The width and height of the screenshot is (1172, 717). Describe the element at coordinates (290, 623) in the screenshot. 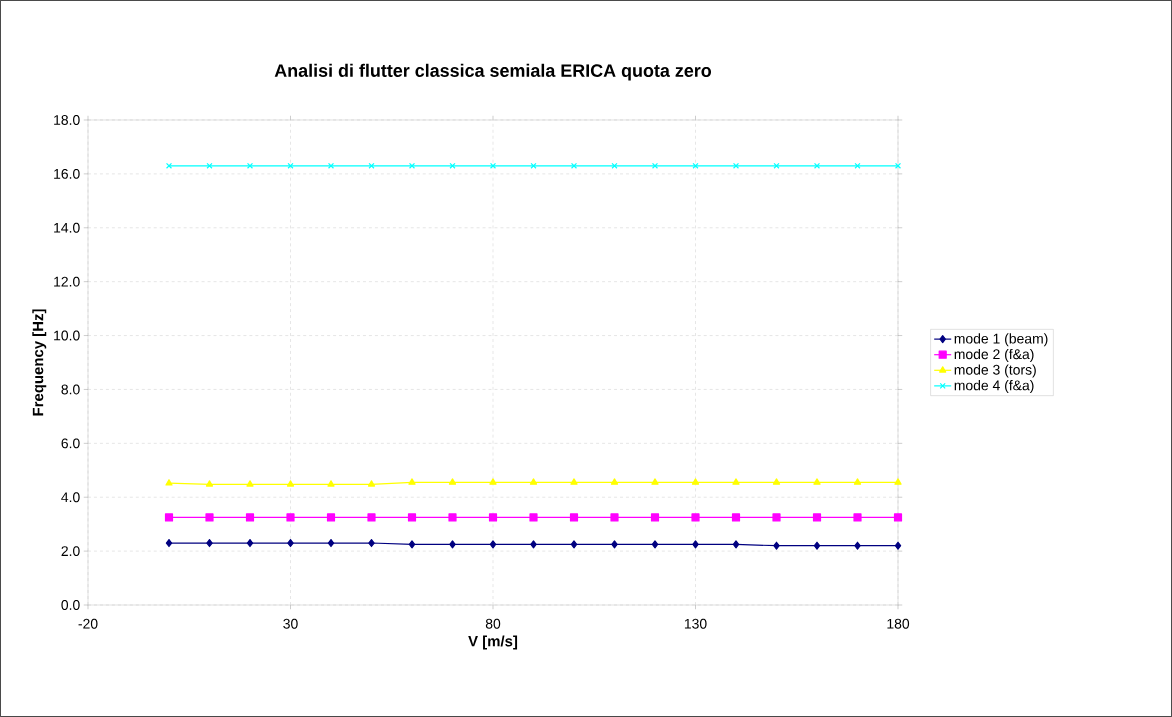

I see `x-tick-label: 30` at that location.